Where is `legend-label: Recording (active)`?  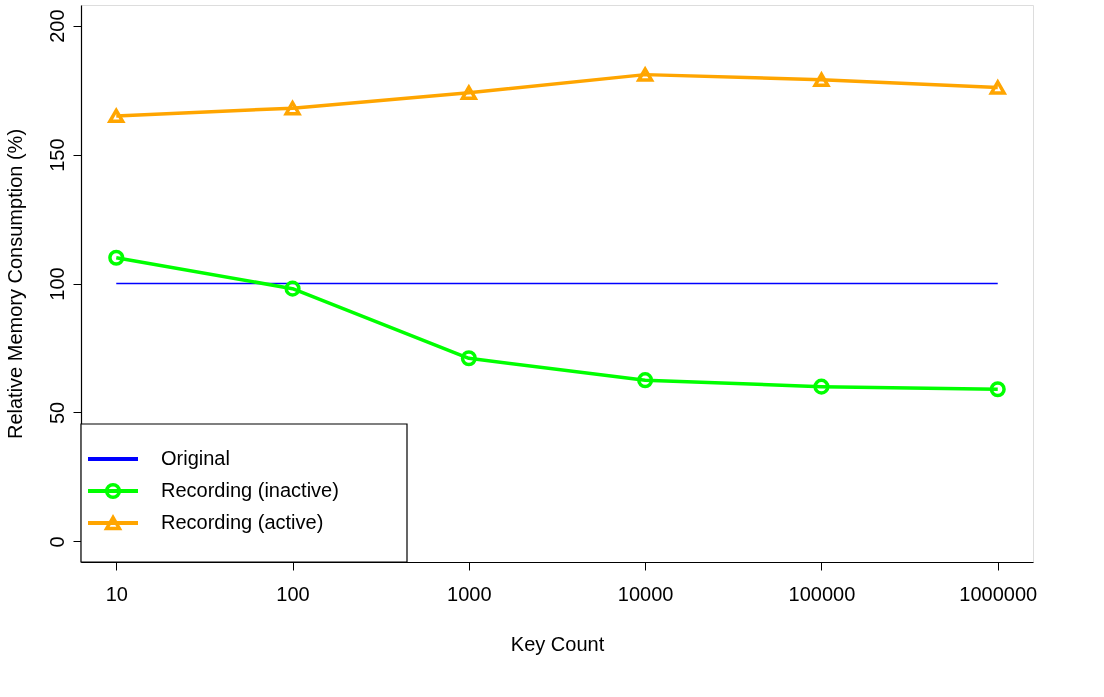 legend-label: Recording (active) is located at coordinates (242, 522).